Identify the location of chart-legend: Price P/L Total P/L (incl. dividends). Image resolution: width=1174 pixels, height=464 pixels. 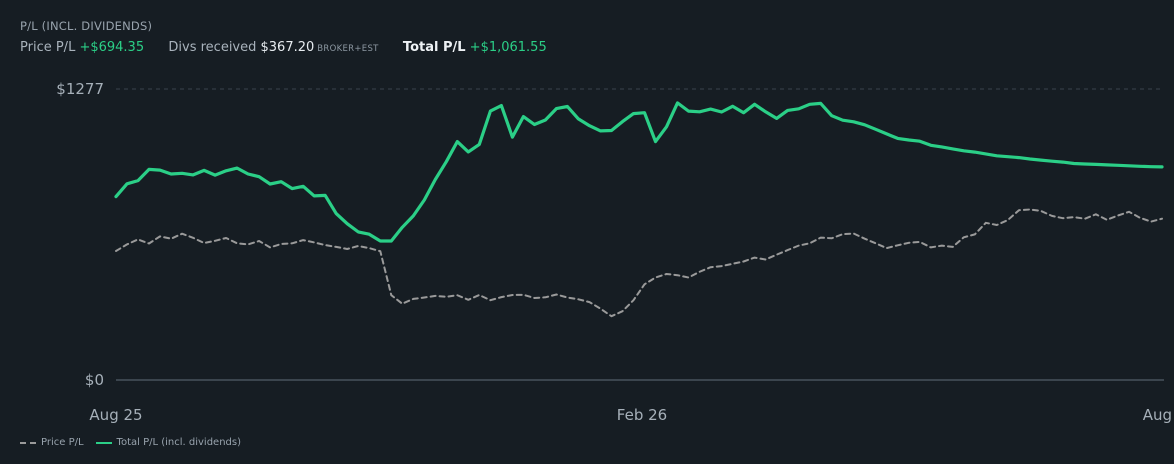
(136, 442).